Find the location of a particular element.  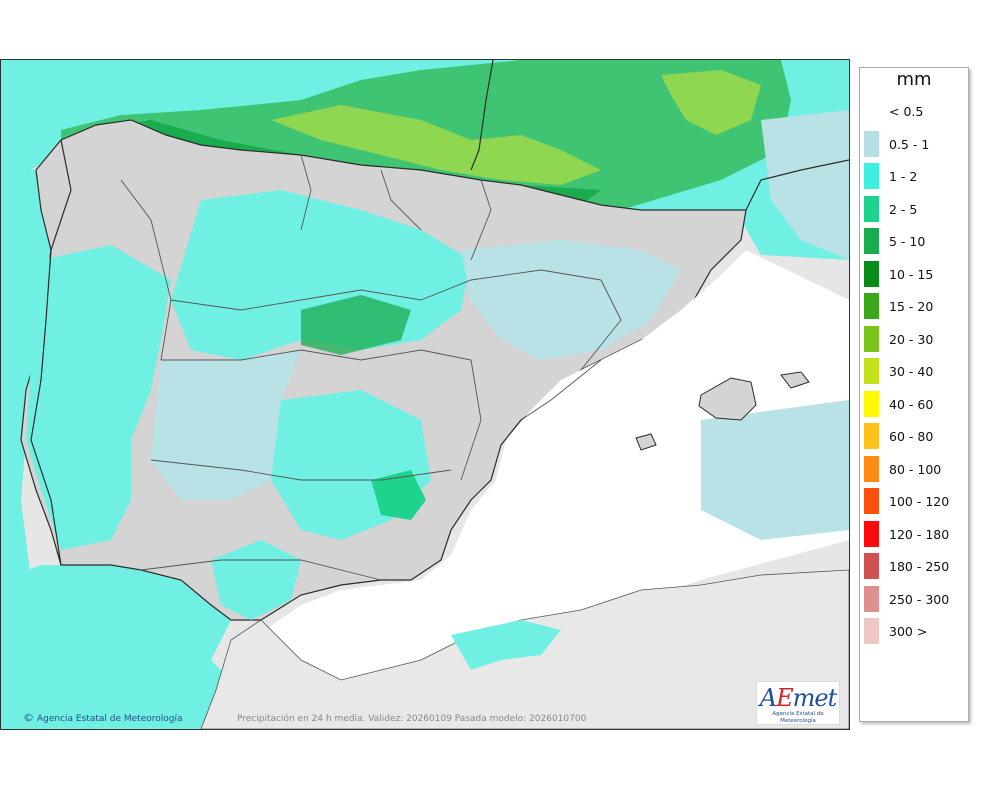

legend-item: 120 - 180 is located at coordinates (916, 533).